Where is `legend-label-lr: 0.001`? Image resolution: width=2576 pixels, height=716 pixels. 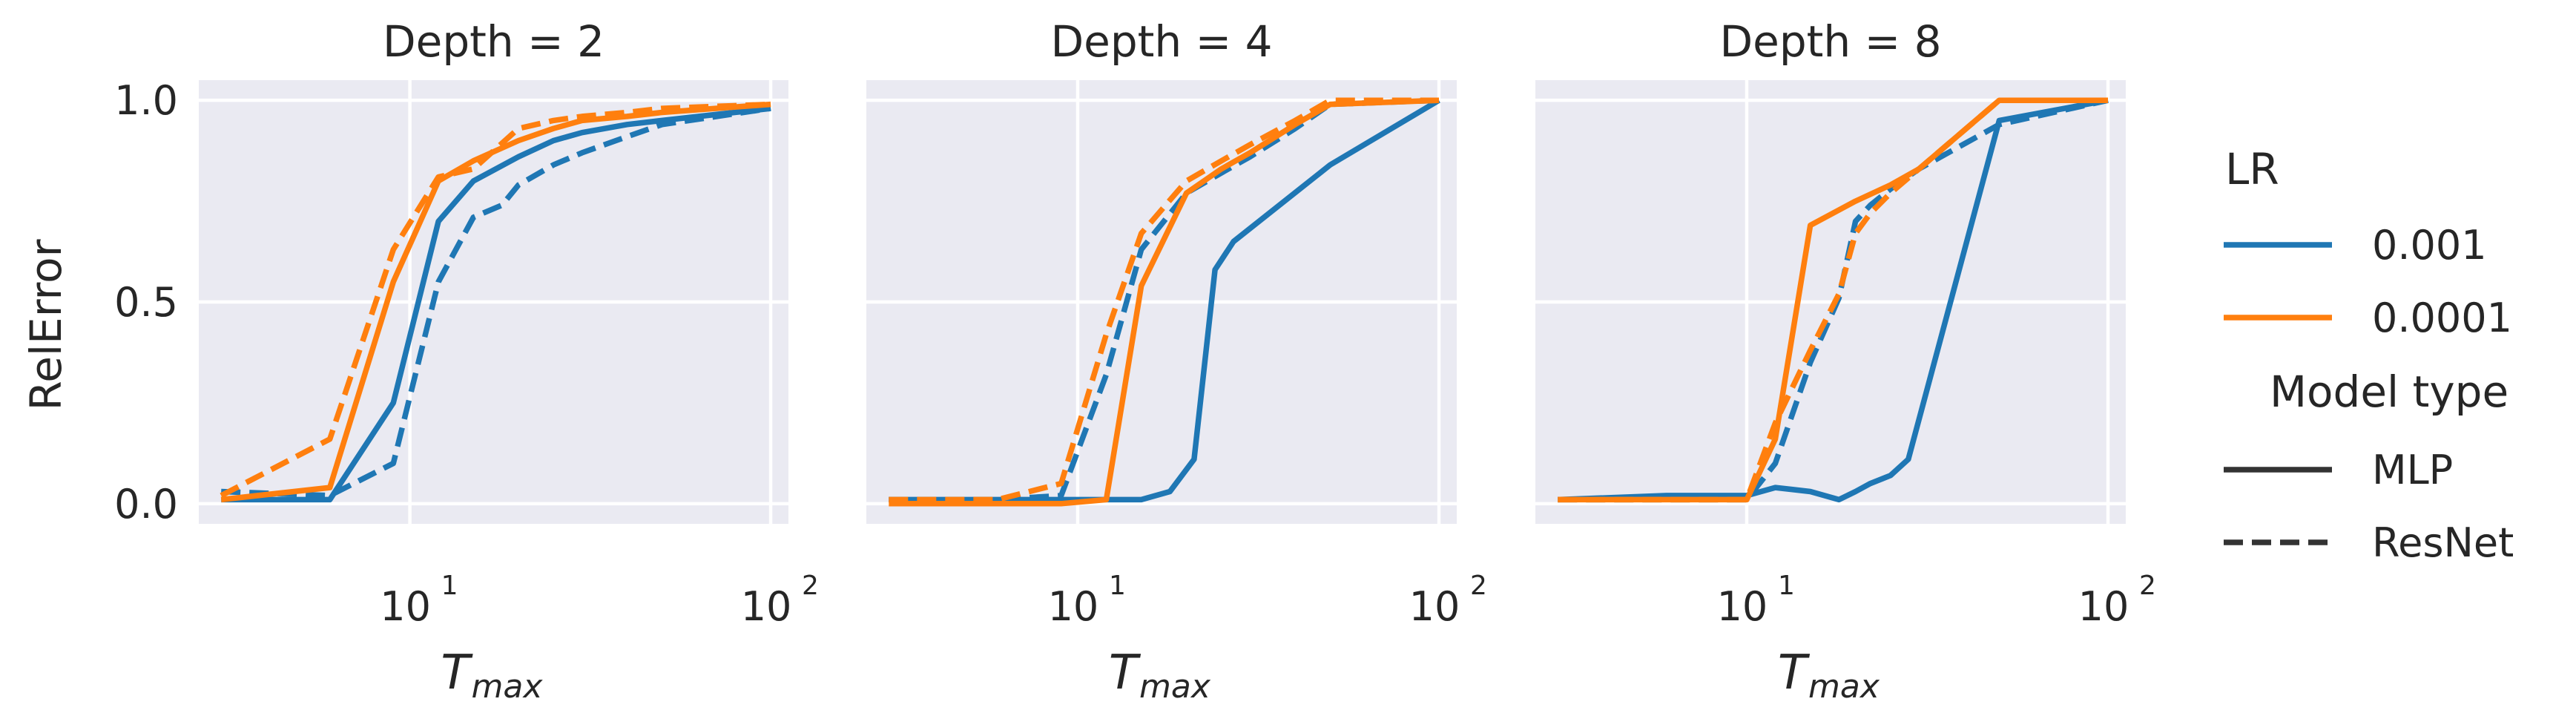
legend-label-lr: 0.001 is located at coordinates (2429, 245).